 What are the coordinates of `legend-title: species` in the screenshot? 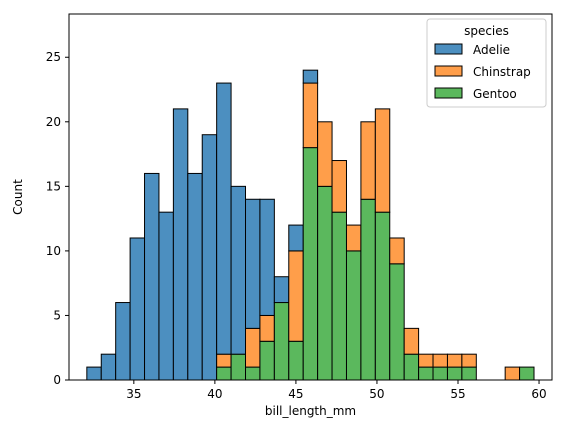 It's located at (486, 31).